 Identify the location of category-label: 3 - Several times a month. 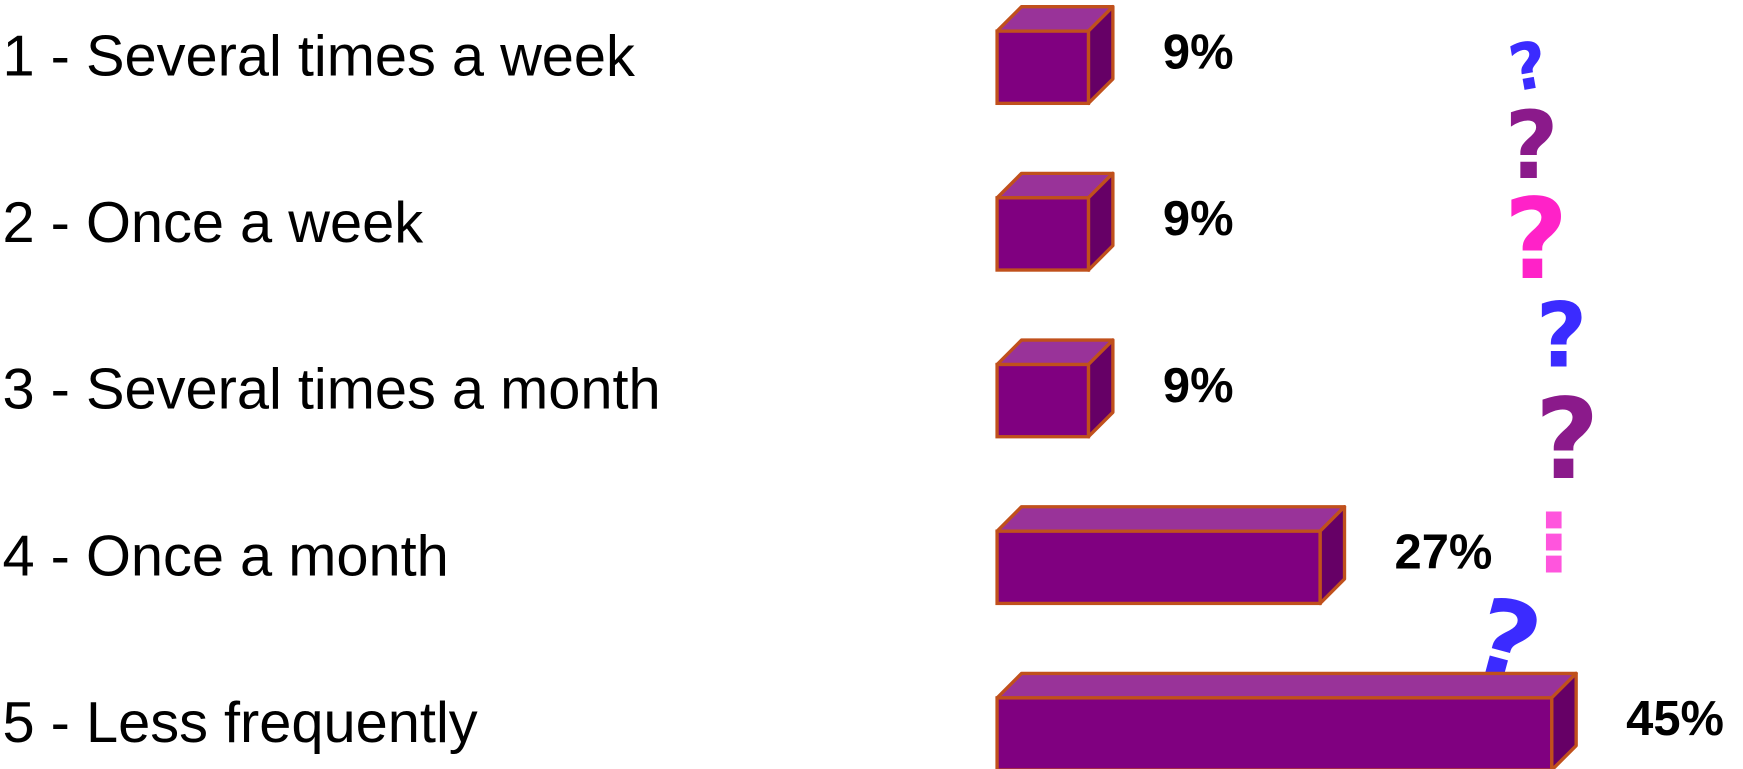
(331, 390).